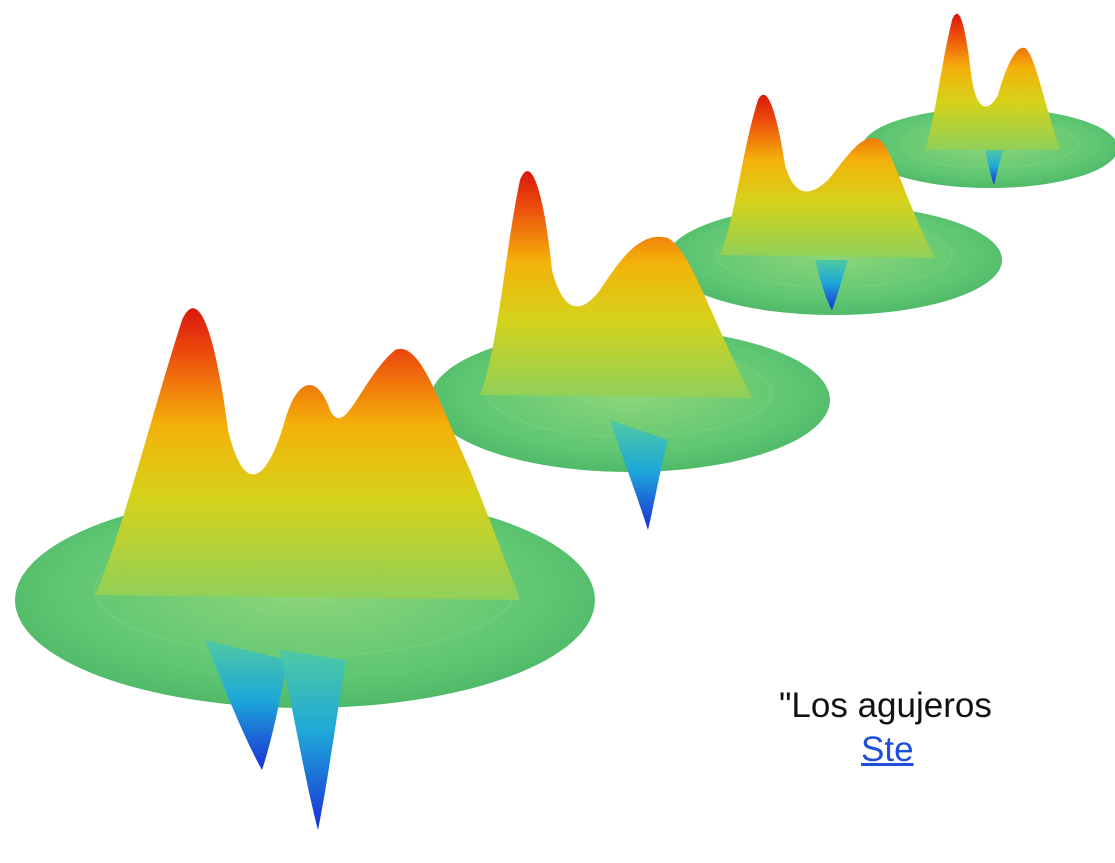 Image resolution: width=1115 pixels, height=863 pixels. What do you see at coordinates (885, 705) in the screenshot?
I see `quote-text: "Los agujeros` at bounding box center [885, 705].